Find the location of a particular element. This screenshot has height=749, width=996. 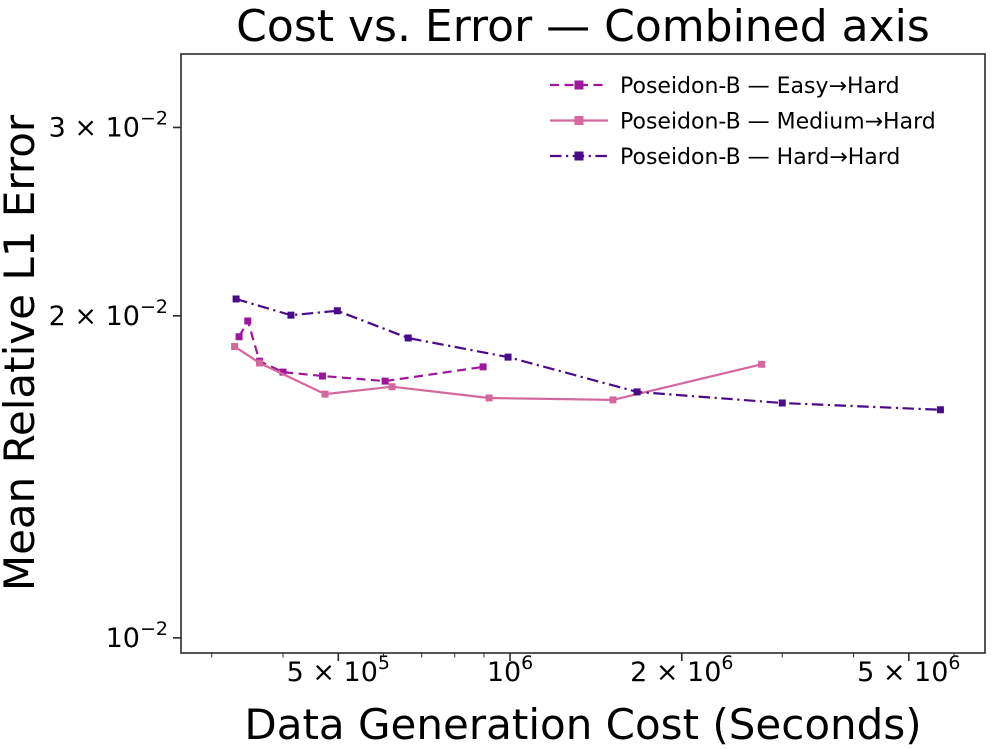

legend-label: Poseidon-B — Medium→Hard is located at coordinates (778, 122).